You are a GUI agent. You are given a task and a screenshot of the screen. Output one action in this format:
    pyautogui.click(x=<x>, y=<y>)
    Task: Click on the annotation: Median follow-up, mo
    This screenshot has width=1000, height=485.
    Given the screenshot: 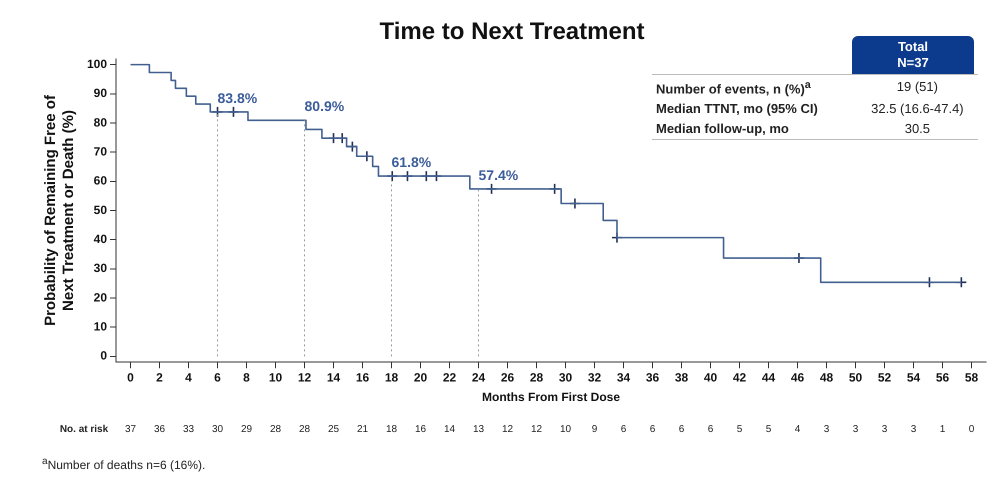 What is the action you would take?
    pyautogui.click(x=722, y=129)
    